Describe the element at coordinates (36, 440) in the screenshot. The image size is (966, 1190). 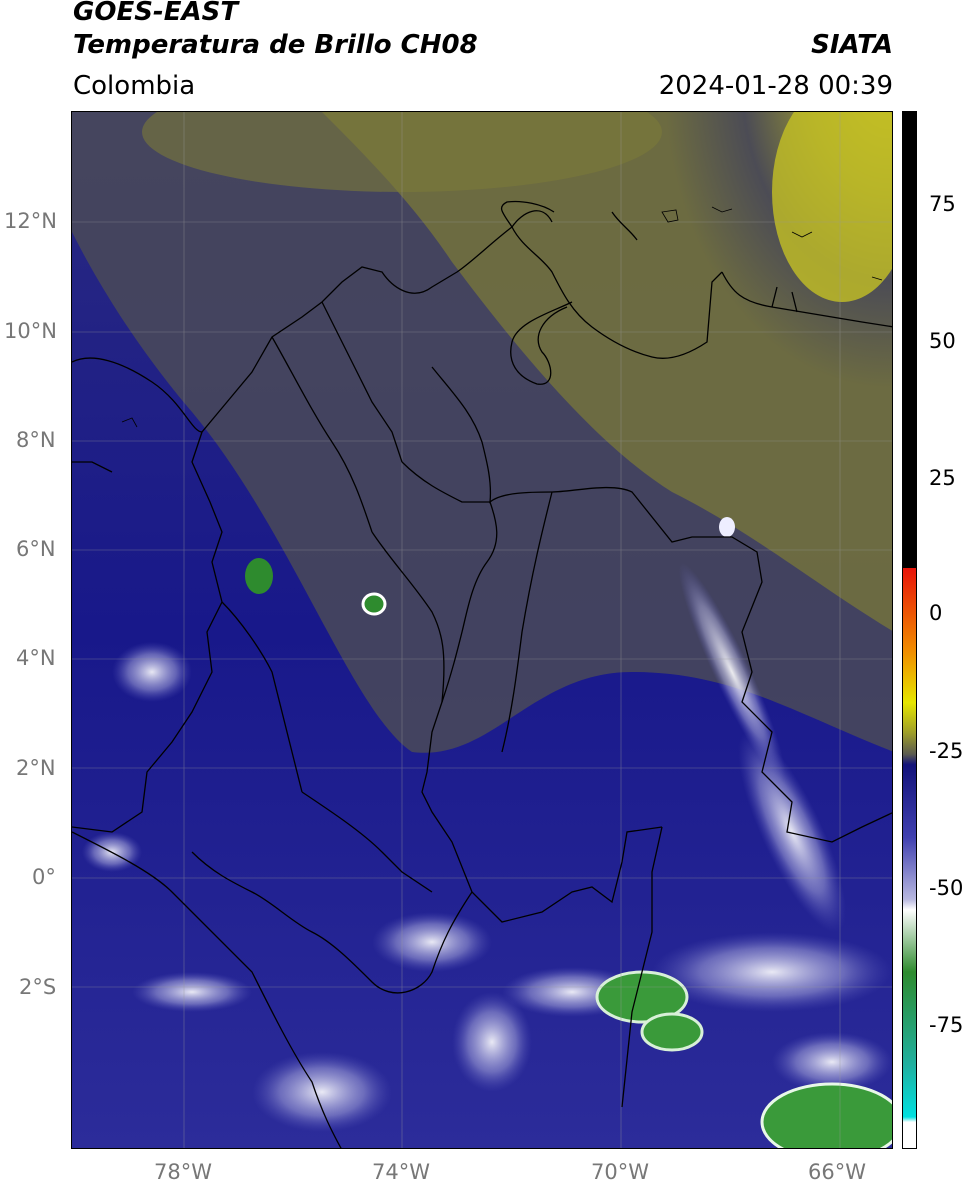
I see `lat-tick: 8°N` at that location.